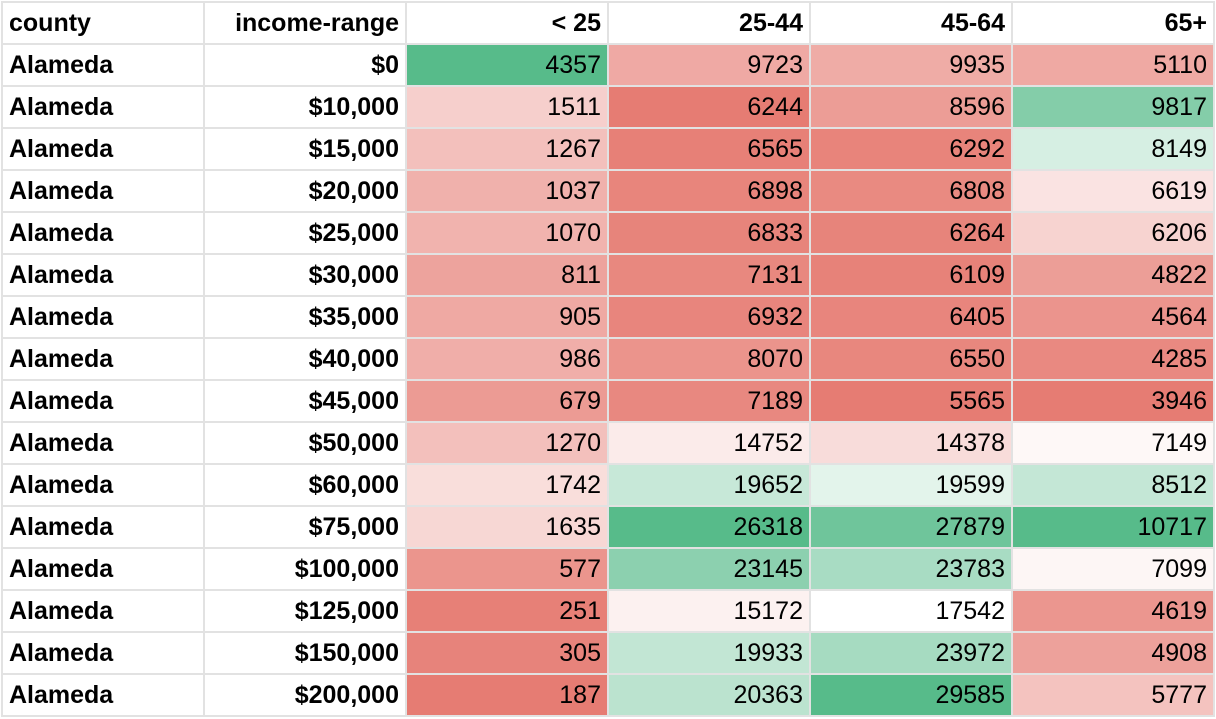  I want to click on cell-income-range: $50,000, so click(305, 443).